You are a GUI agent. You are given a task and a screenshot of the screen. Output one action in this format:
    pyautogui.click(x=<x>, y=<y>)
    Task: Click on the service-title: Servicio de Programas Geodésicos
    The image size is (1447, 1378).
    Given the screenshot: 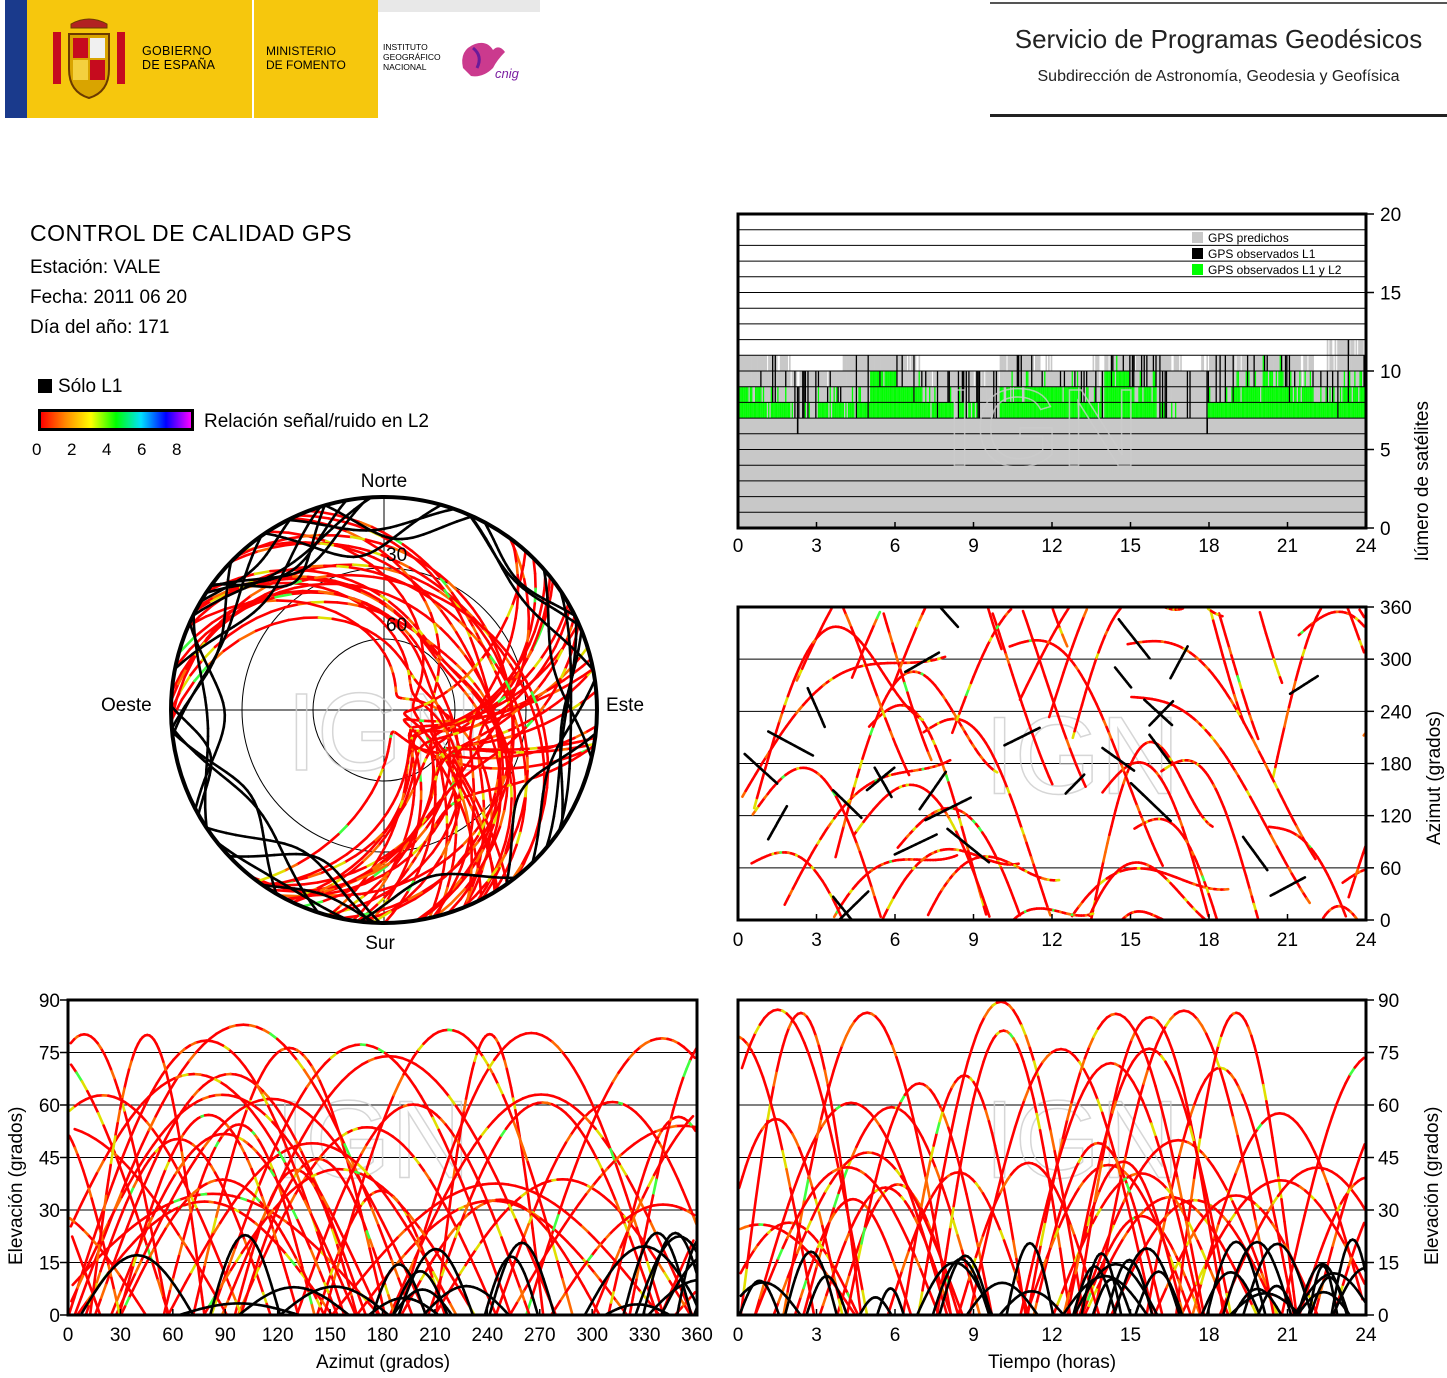 What is the action you would take?
    pyautogui.click(x=1218, y=39)
    